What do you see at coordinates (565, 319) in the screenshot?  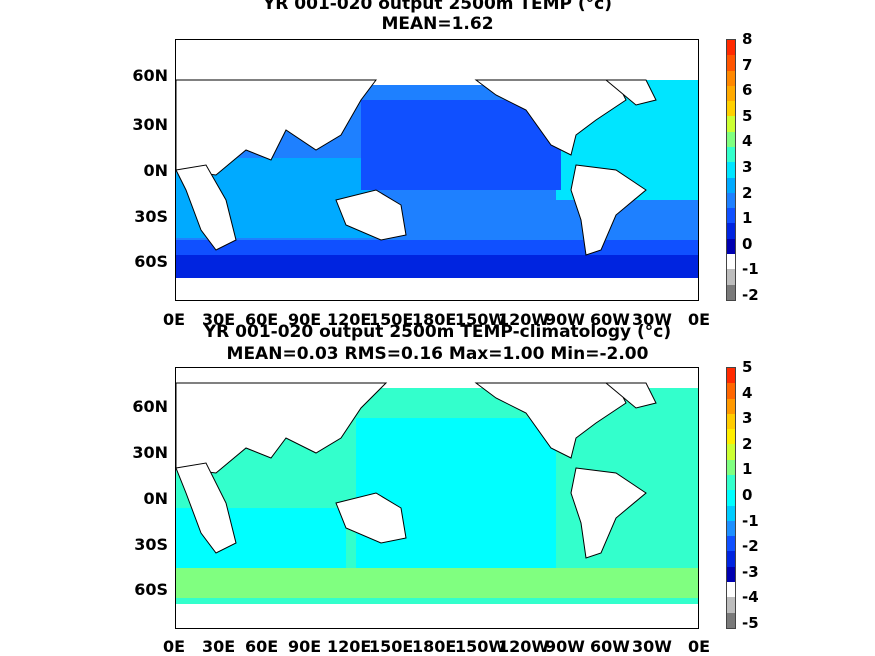 I see `top-lon-label: 90W` at bounding box center [565, 319].